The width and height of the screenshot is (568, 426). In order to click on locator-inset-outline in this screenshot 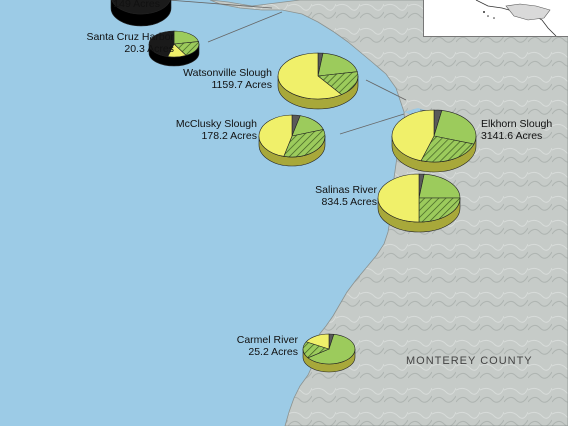, I will do `click(516, 18)`.